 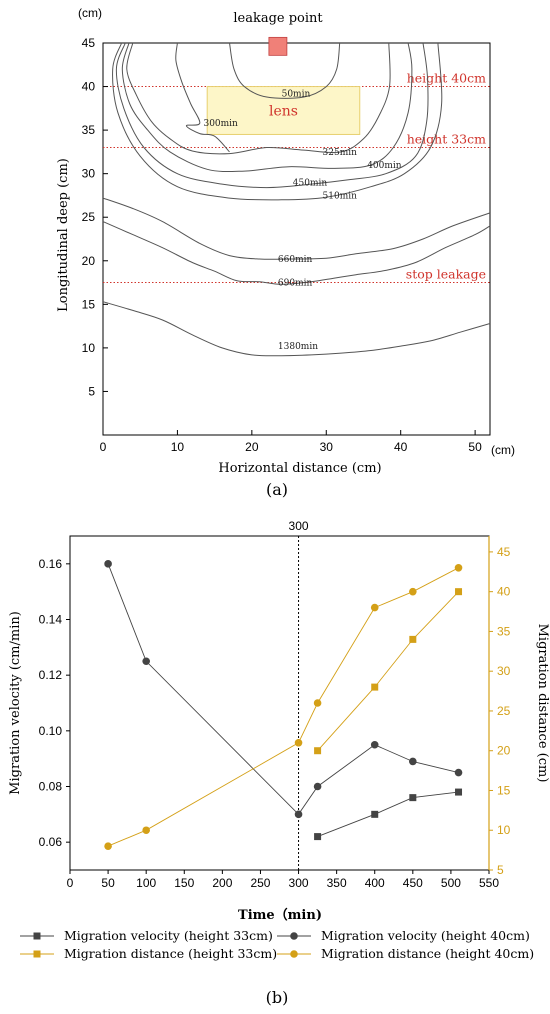 I want to click on annotation-lines: height 40cm height 33cm stop leakage, so click(x=296, y=177).